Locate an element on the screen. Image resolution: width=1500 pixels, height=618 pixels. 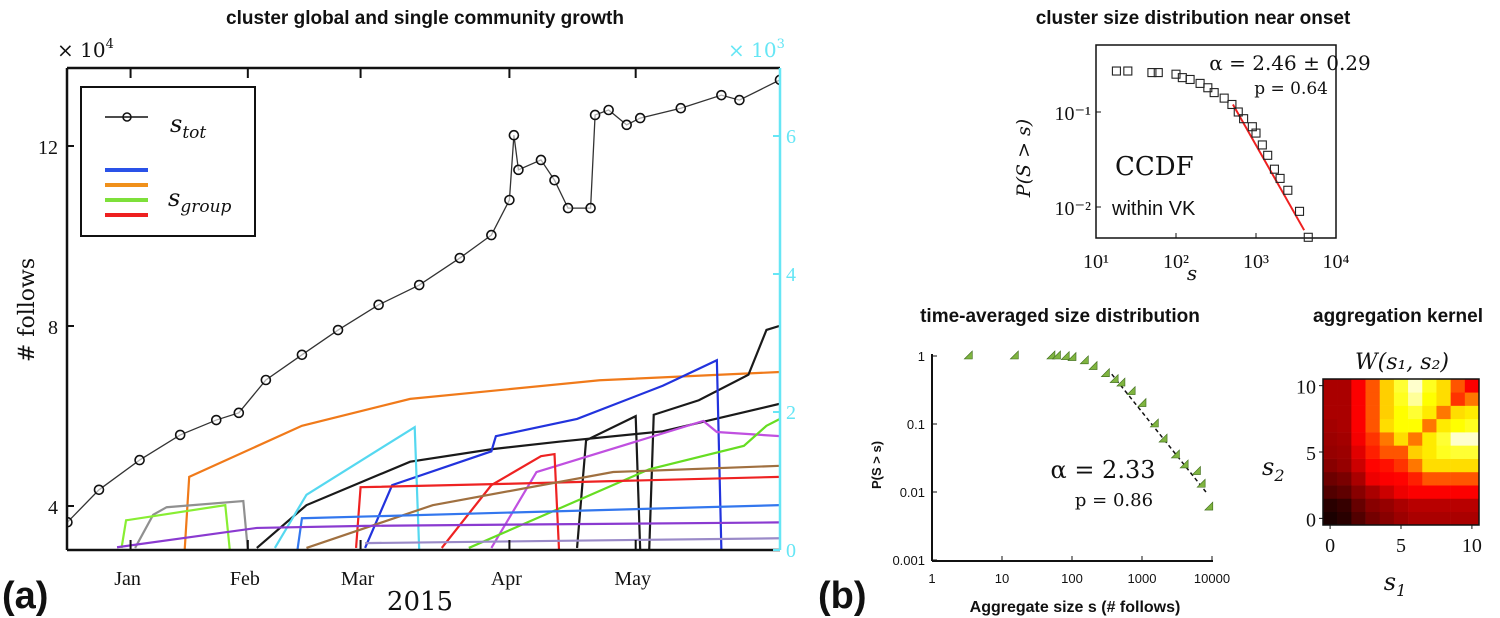
panel-label-a: (a) is located at coordinates (25, 596).